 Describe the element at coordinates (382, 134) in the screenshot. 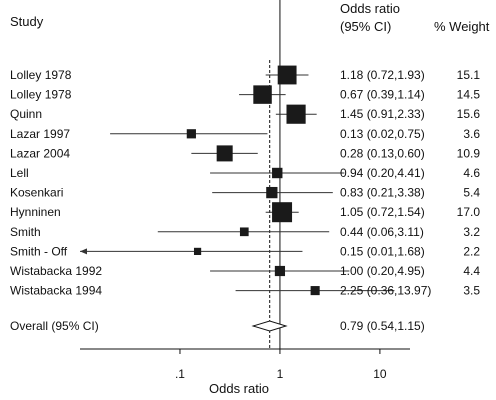

I see `estimate-ci-text: 0.13 (0.02,0.75)` at that location.